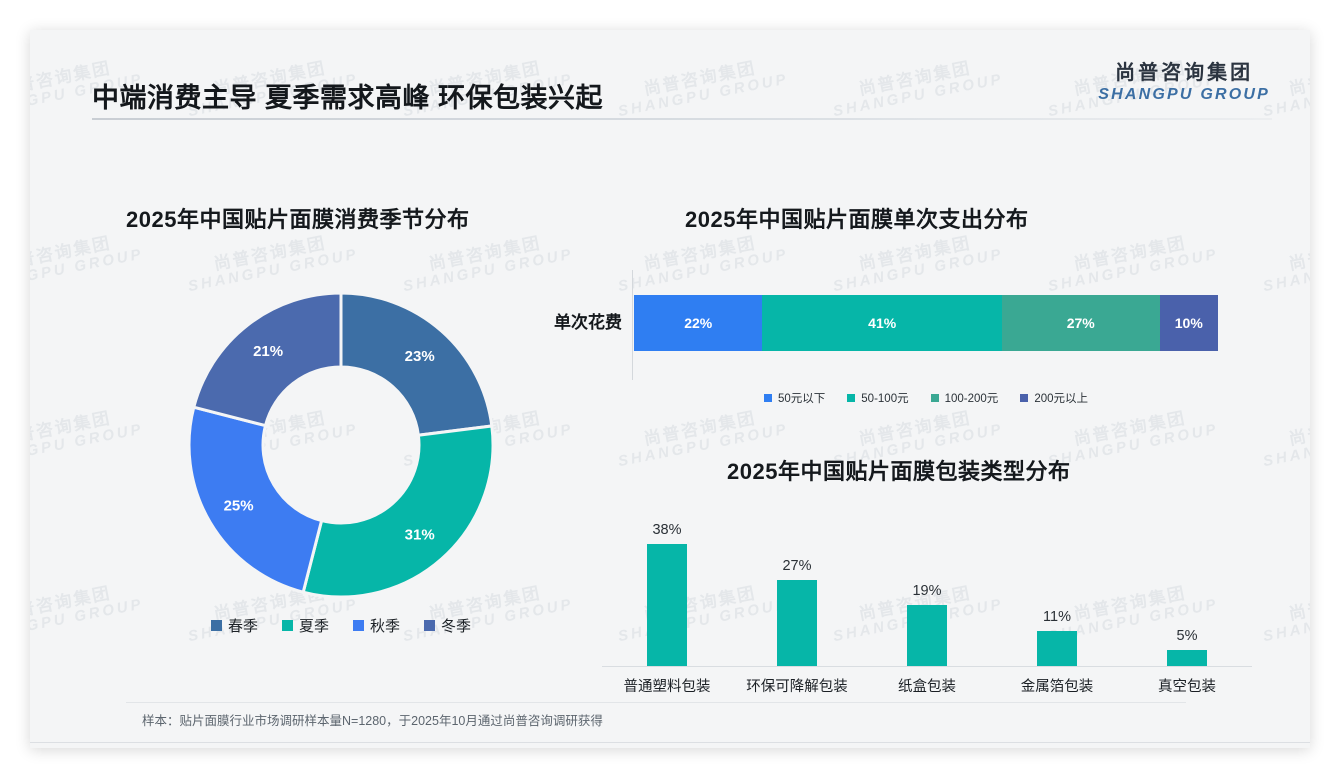  I want to click on stacked-segment-label: 10%, so click(1188, 323).